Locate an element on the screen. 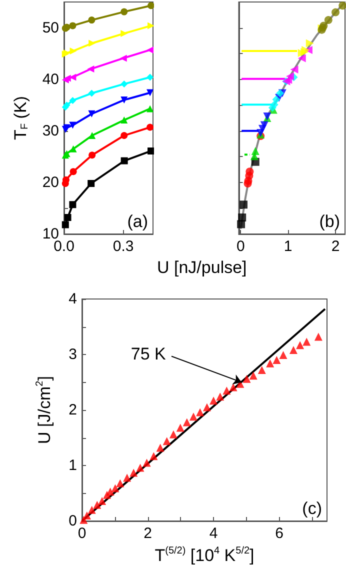 The width and height of the screenshot is (346, 576). x-tick-label: 6 is located at coordinates (279, 533).